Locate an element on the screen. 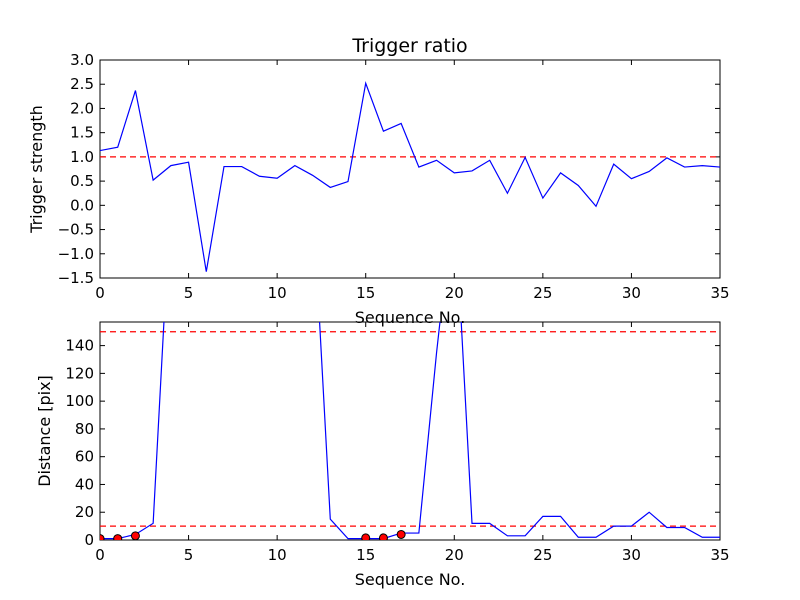 The width and height of the screenshot is (800, 600). bottom-y-tick-label: 100 is located at coordinates (79, 401).